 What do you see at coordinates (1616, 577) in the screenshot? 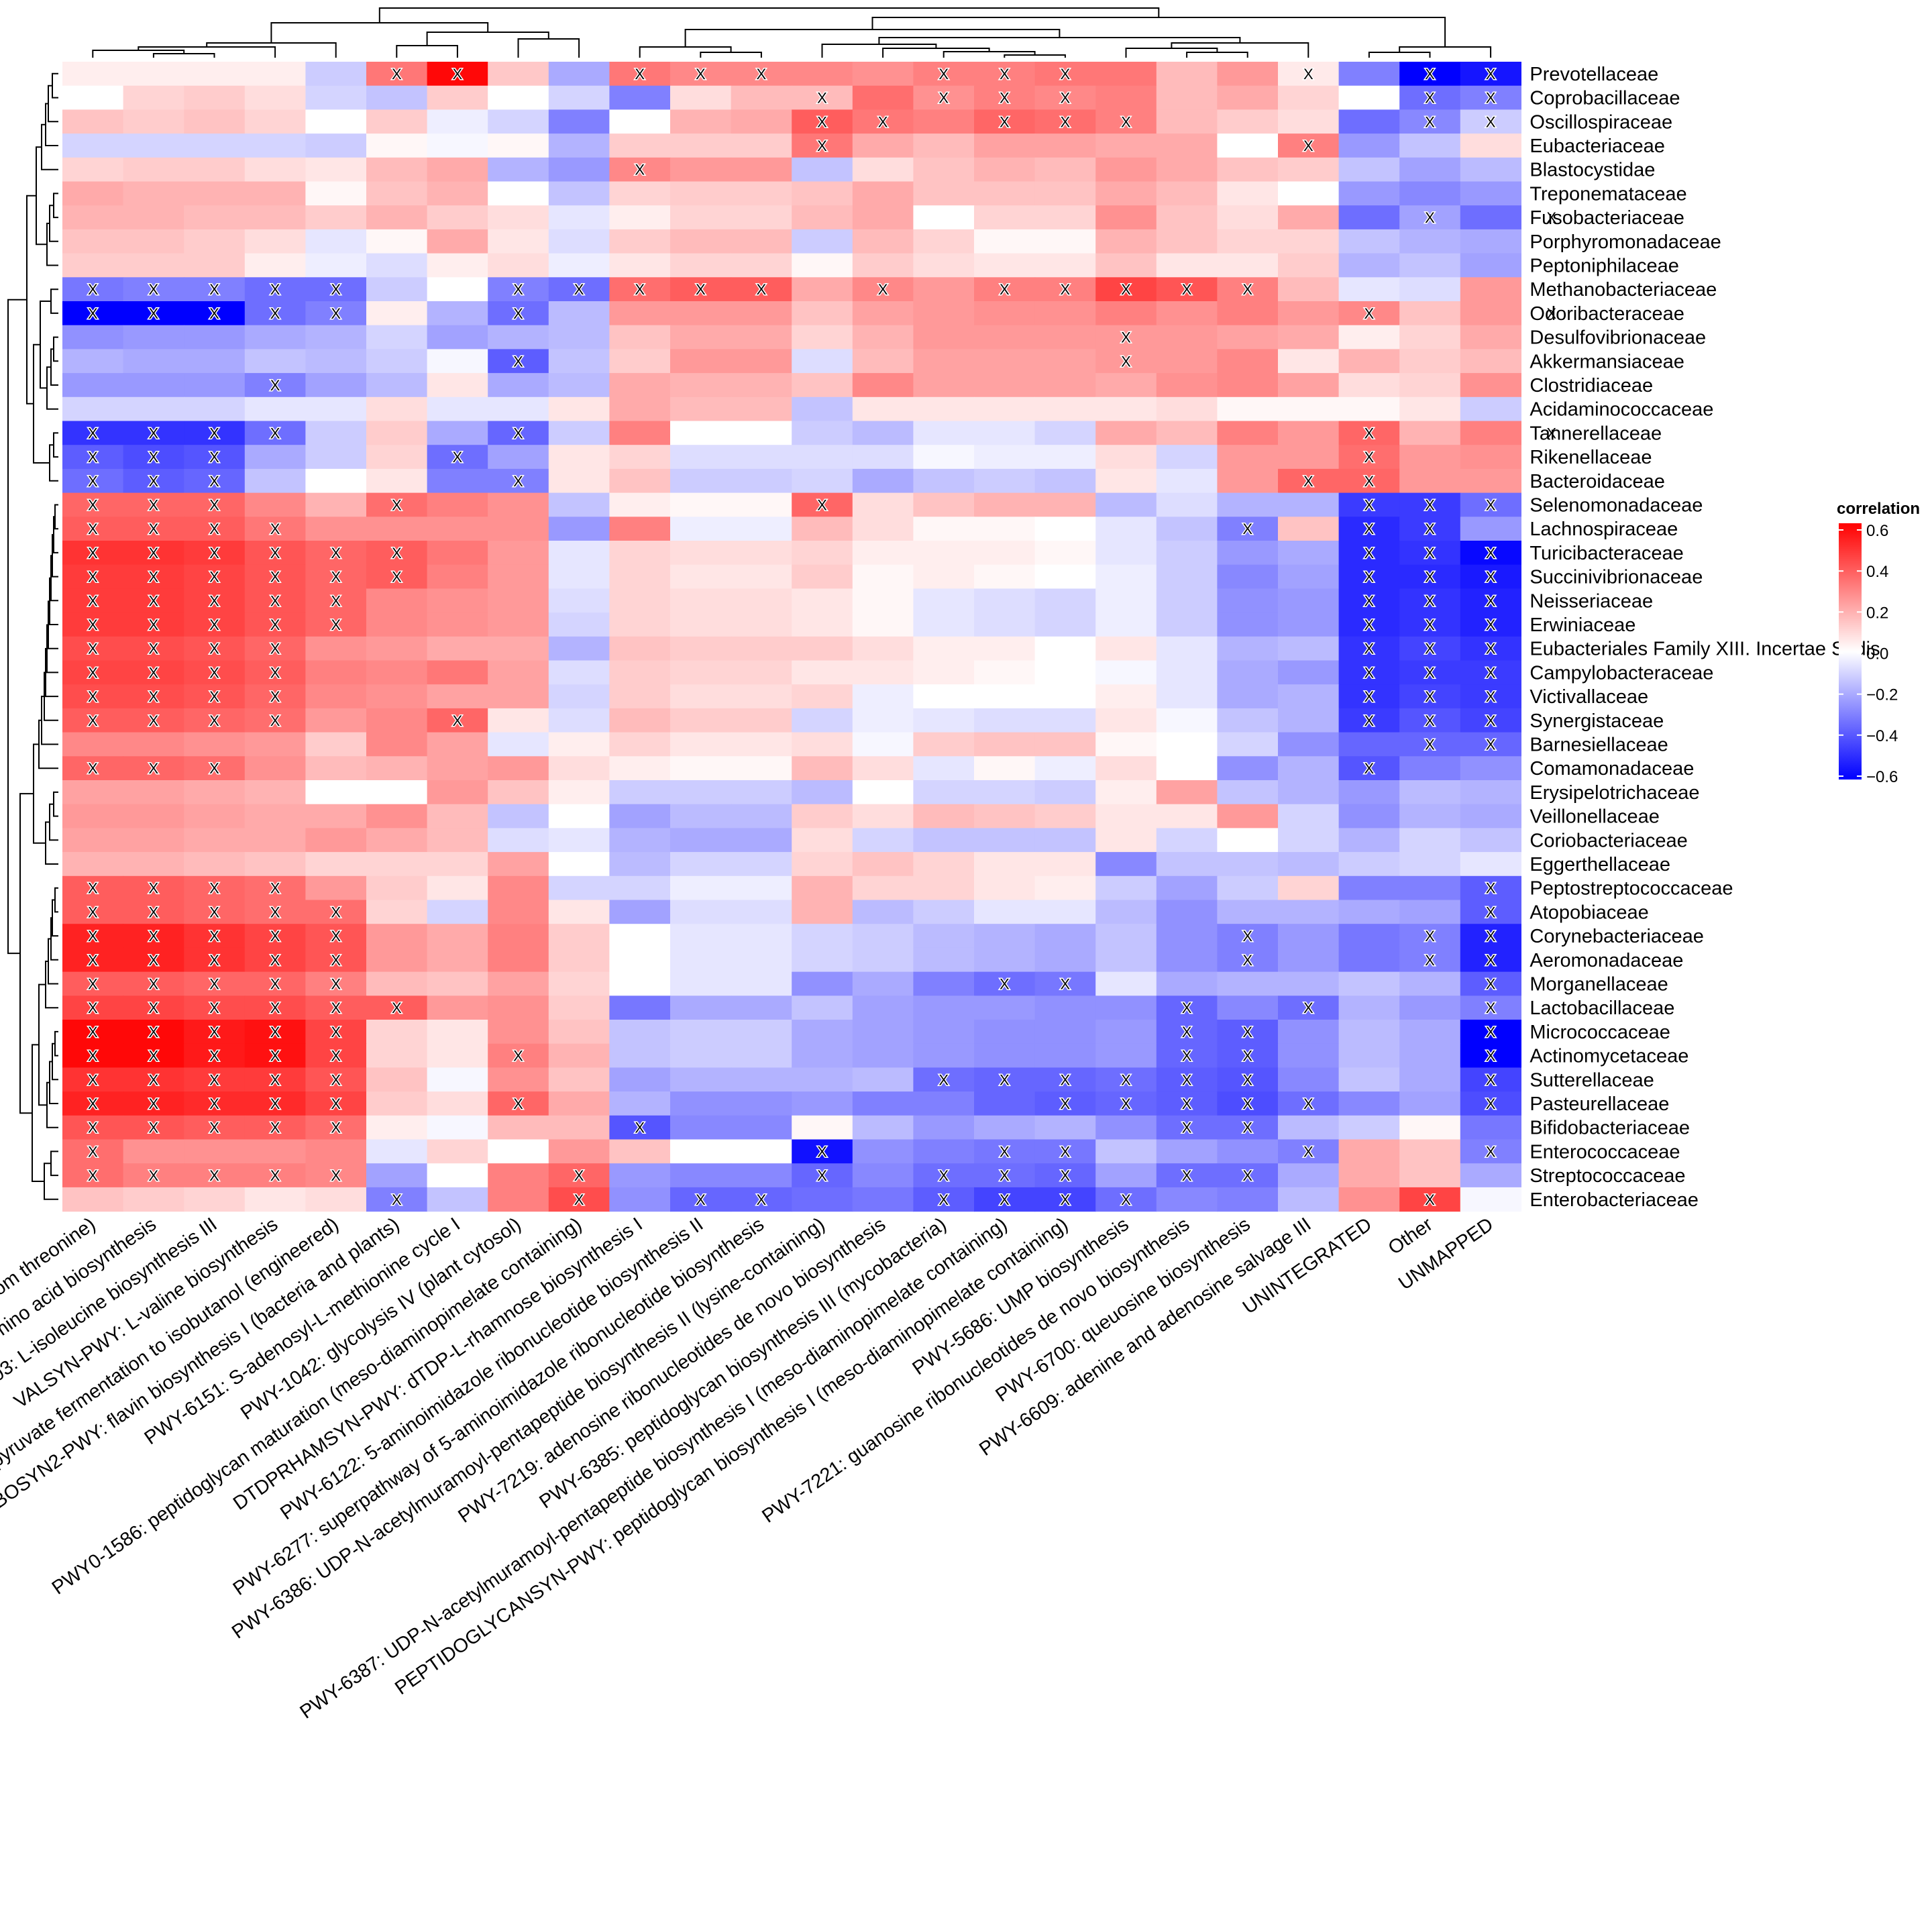
I see `row-label: Succinivibrionaceae` at bounding box center [1616, 577].